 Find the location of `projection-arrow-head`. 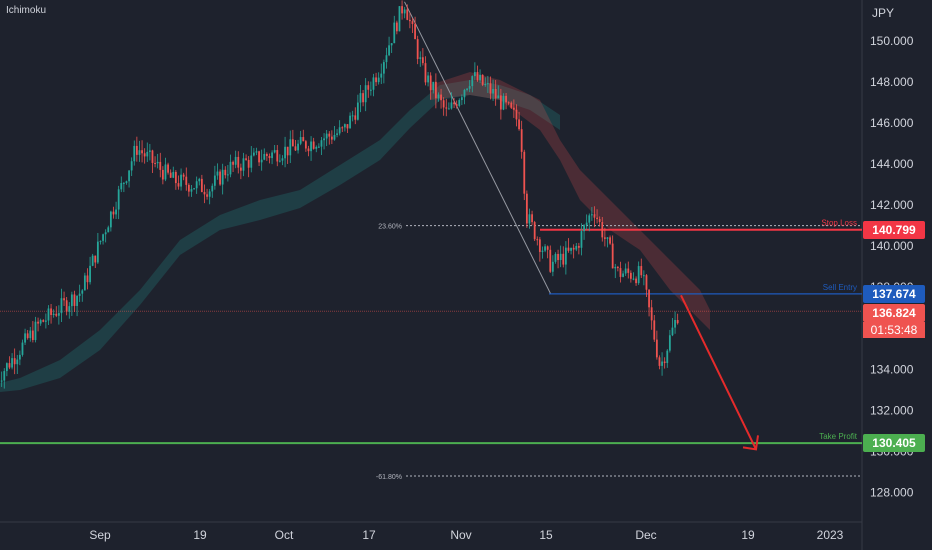

projection-arrow-head is located at coordinates (750, 443).